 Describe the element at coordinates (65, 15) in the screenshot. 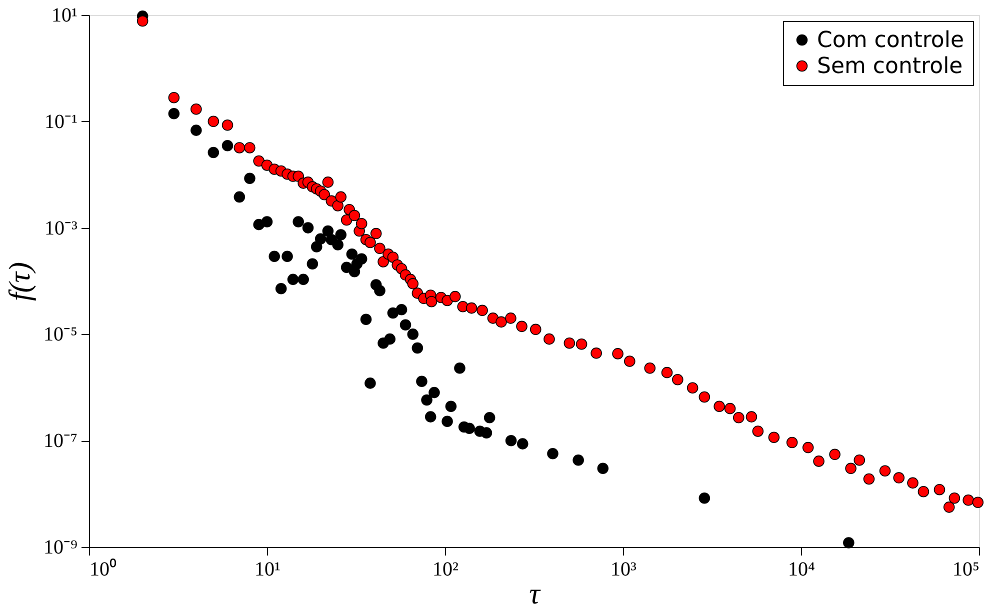

I see `y-tick-label: 10¹` at that location.